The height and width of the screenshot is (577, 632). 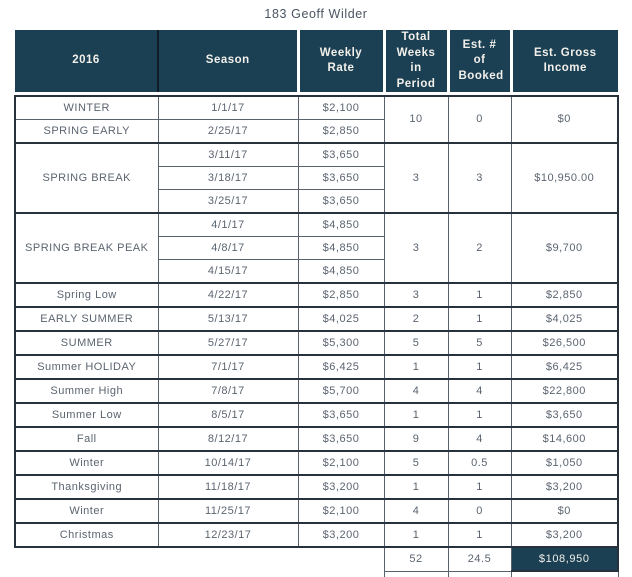 I want to click on table-row: Thanksgiving 11/18/17 $3,200 1 1 $3,200, so click(x=316, y=487).